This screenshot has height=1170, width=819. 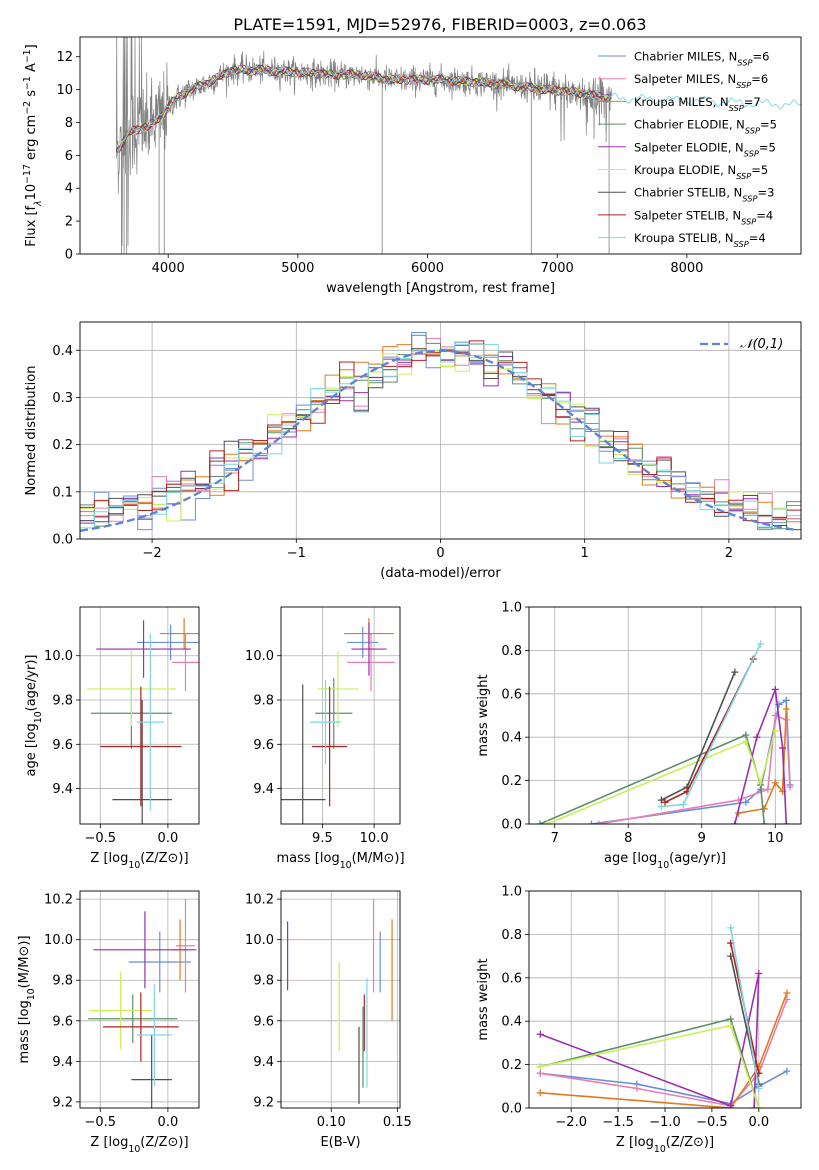 What do you see at coordinates (618, 1122) in the screenshot?
I see `x-tick-label: −1.5` at bounding box center [618, 1122].